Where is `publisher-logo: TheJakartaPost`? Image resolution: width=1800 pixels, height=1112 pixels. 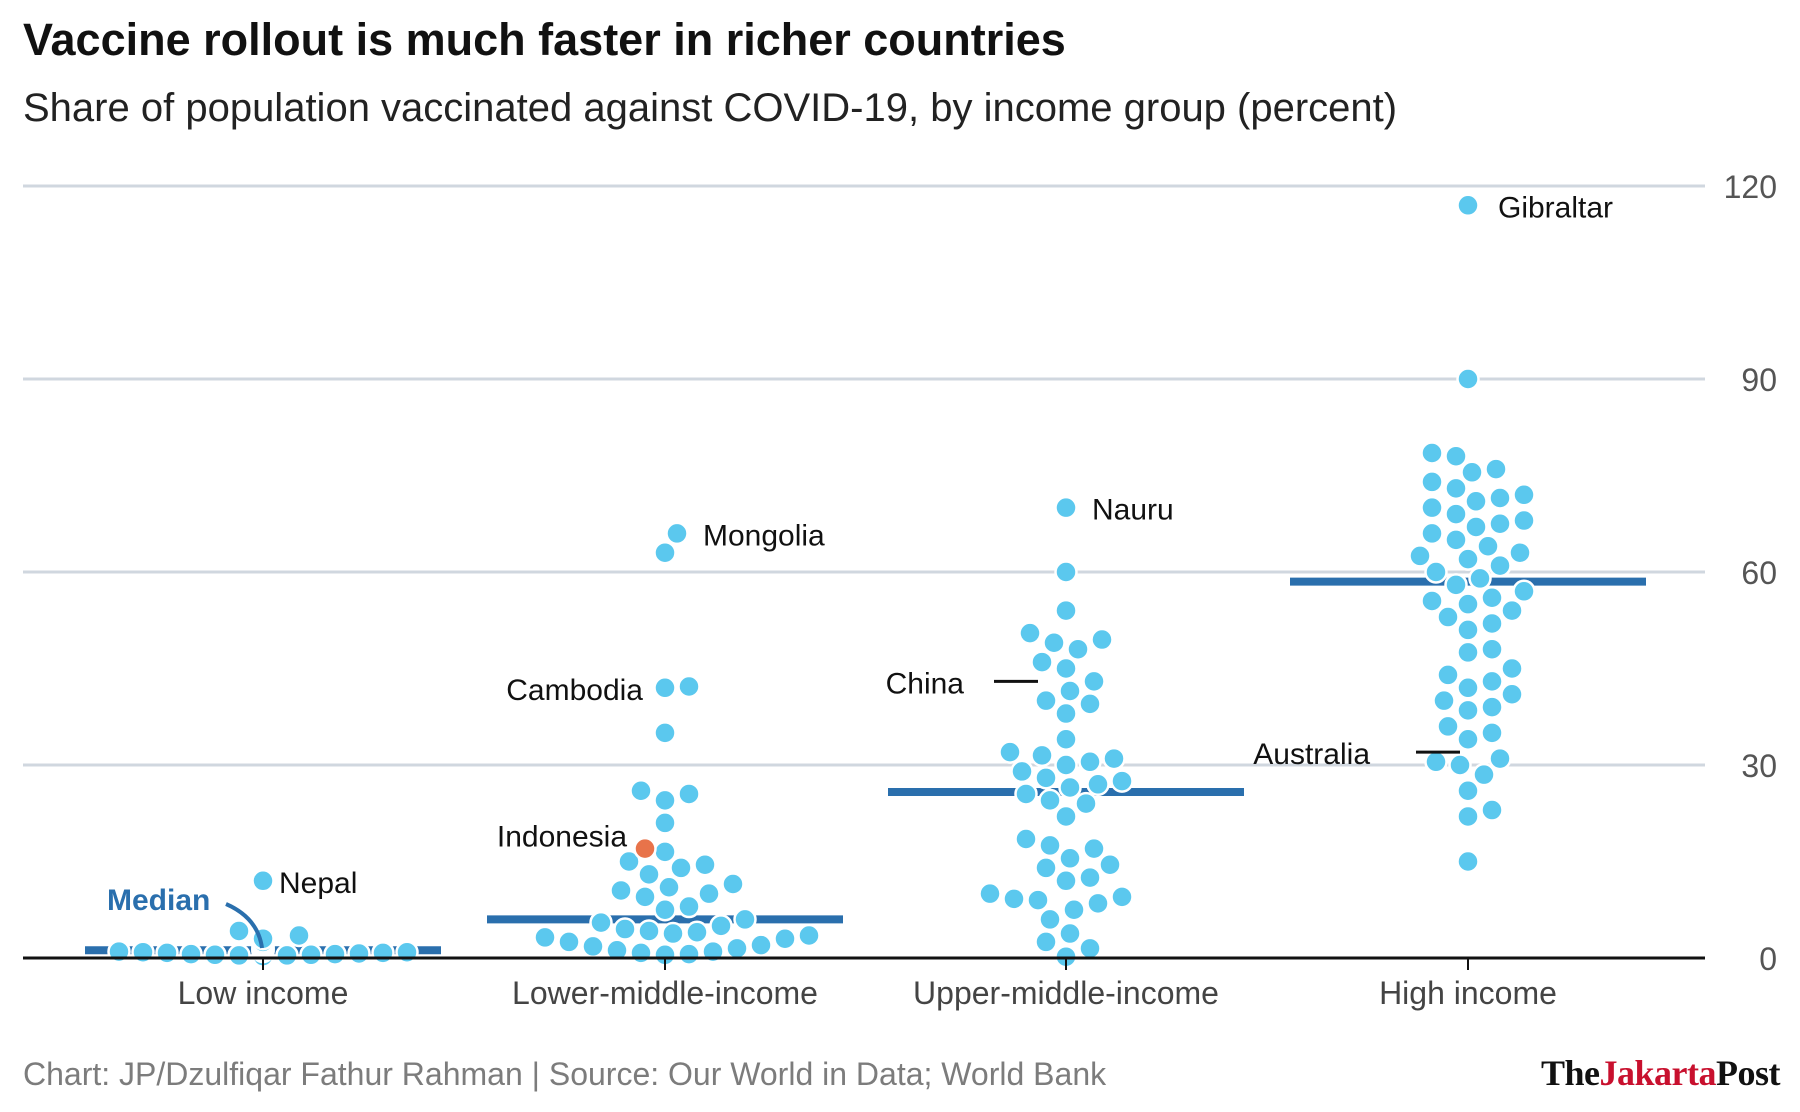 publisher-logo: TheJakartaPost is located at coordinates (1661, 1073).